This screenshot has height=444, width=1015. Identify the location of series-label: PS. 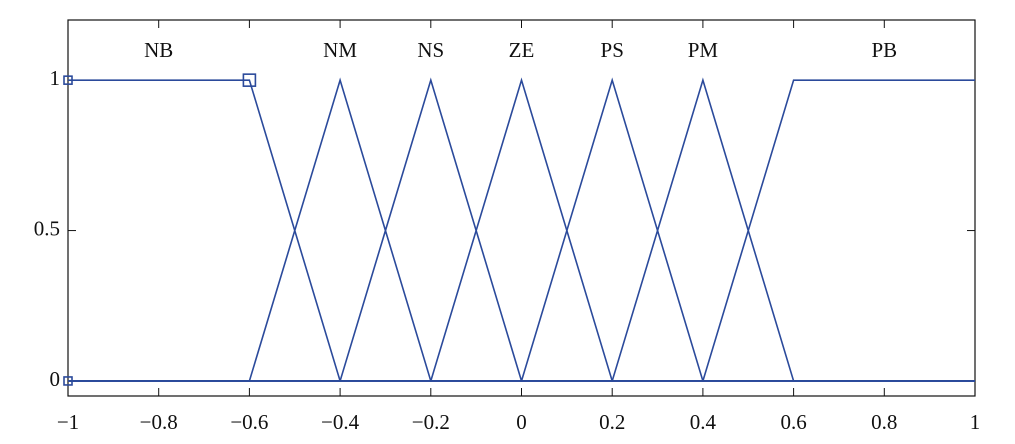
(612, 50).